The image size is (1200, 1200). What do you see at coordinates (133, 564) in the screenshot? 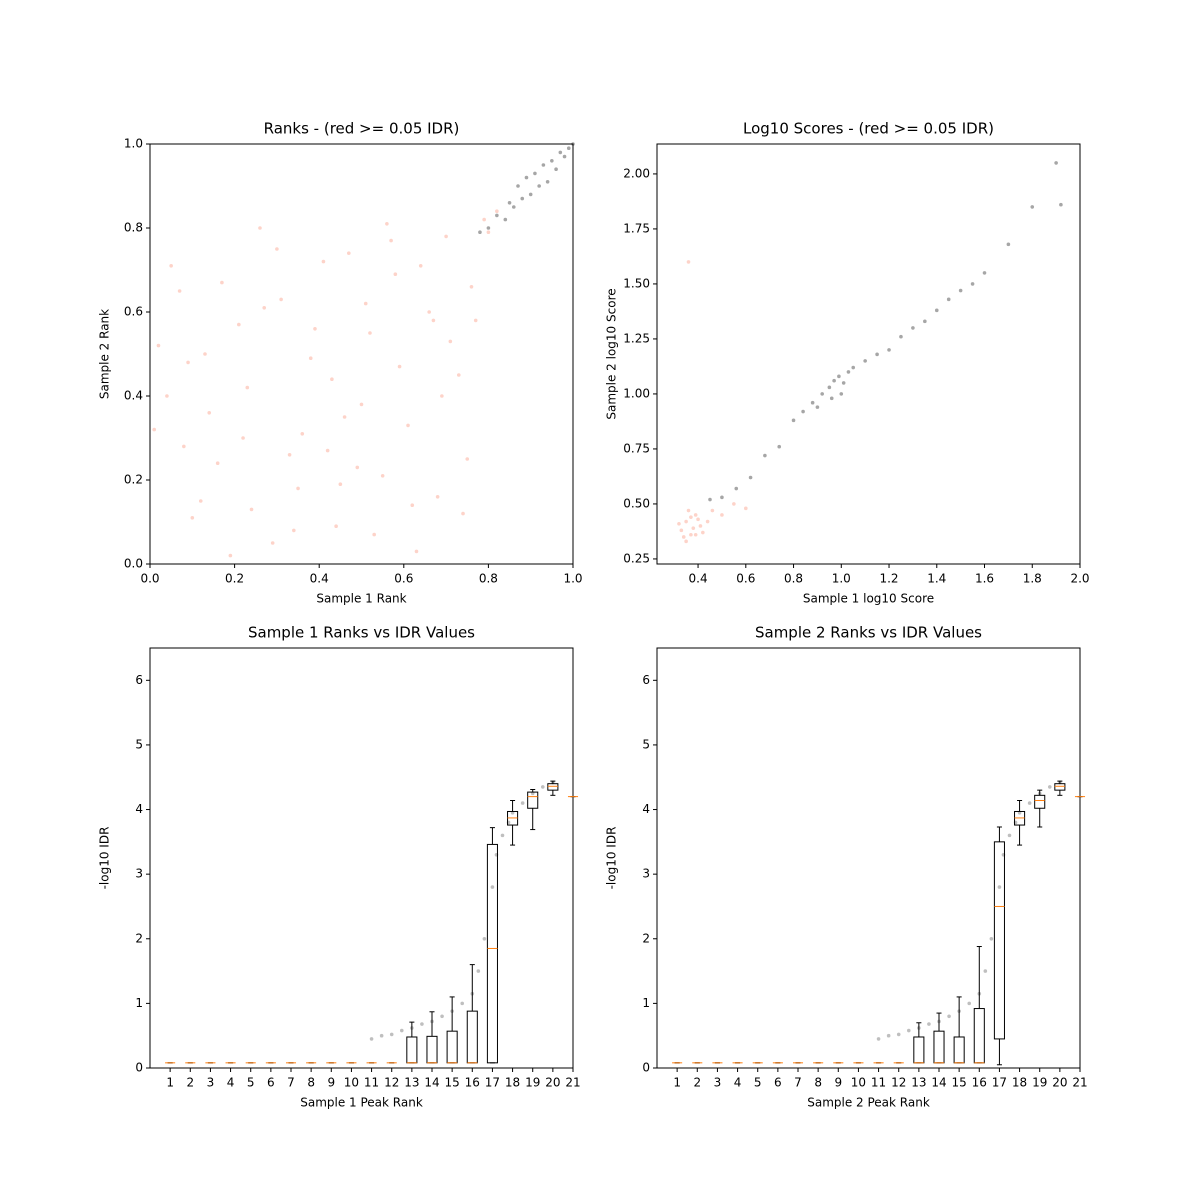
I see `y-tick-label: 0.0` at bounding box center [133, 564].